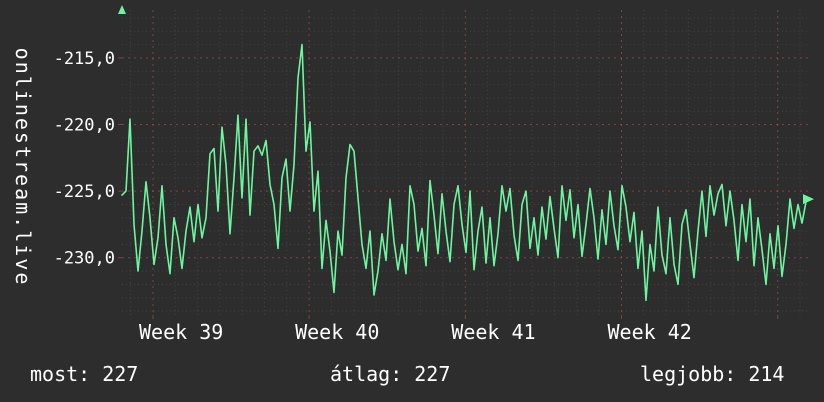 The image size is (824, 402). What do you see at coordinates (23, 167) in the screenshot?
I see `vertical-axis-watermark: onlinestream.live` at bounding box center [23, 167].